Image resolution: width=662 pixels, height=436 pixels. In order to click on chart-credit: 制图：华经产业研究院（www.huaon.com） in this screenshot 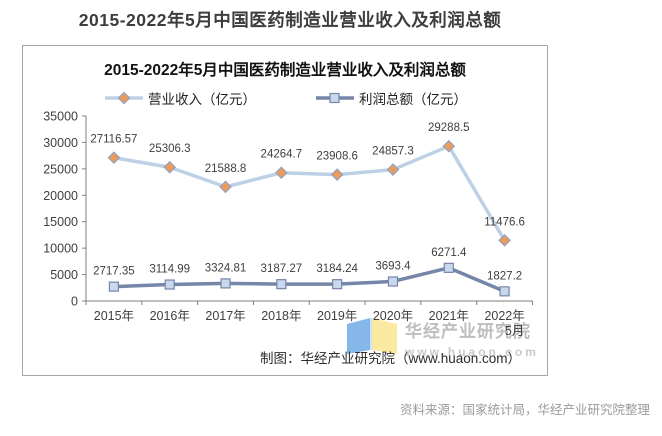, I will do `click(391, 358)`.